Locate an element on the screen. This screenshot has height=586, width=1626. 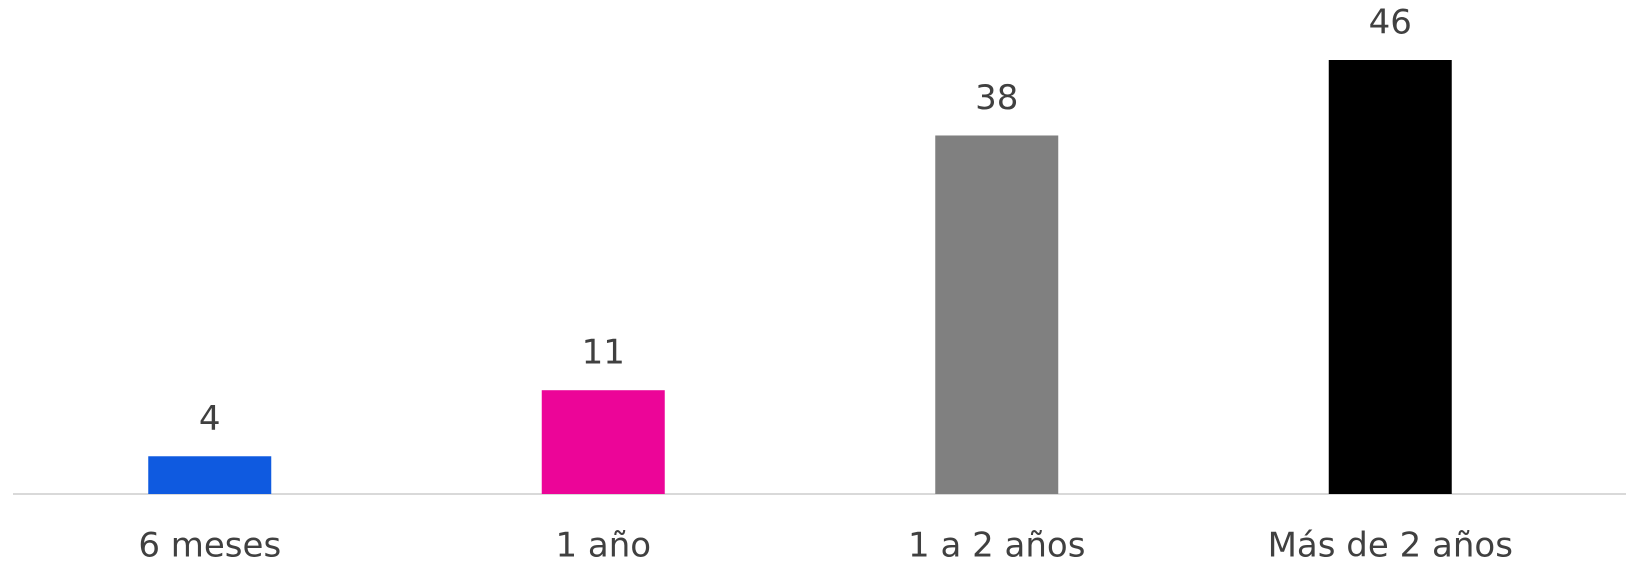
data-label: 46 is located at coordinates (1390, 23).